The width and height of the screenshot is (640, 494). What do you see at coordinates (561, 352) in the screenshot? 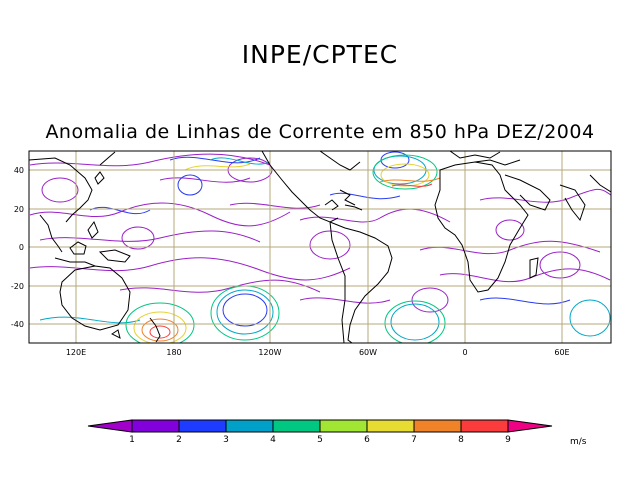
I see `lon-tick-label: 60E` at bounding box center [561, 352].